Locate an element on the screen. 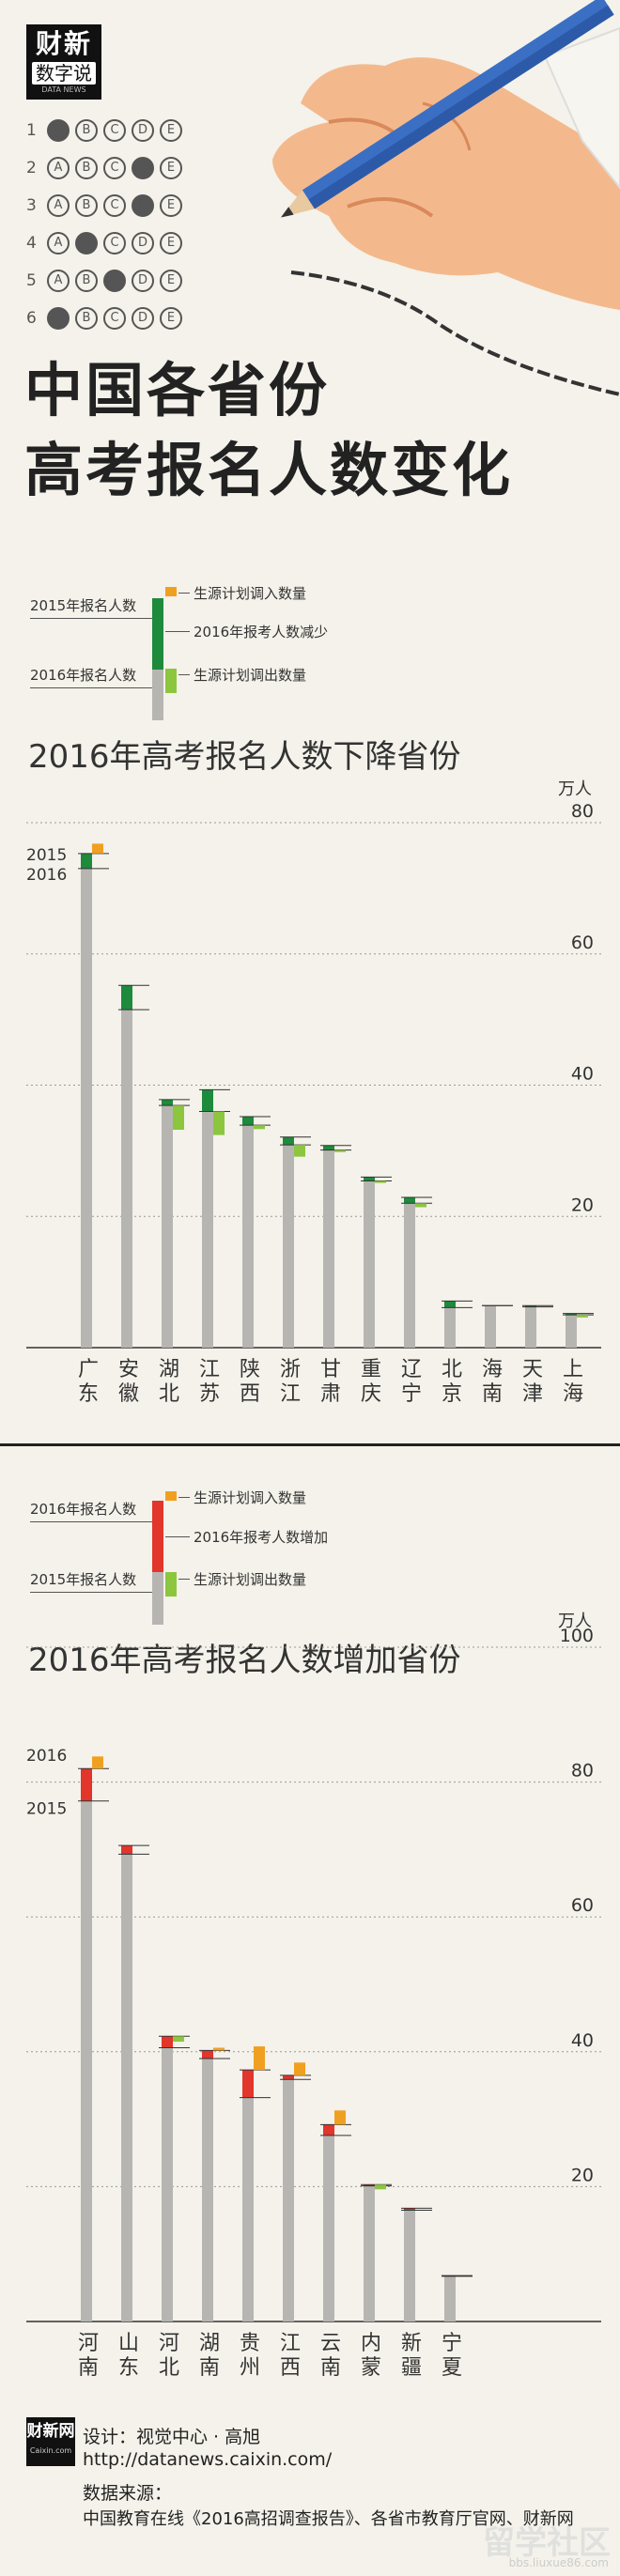 Image resolution: width=620 pixels, height=2576 pixels. legend1-decrease-swatch is located at coordinates (157, 634).